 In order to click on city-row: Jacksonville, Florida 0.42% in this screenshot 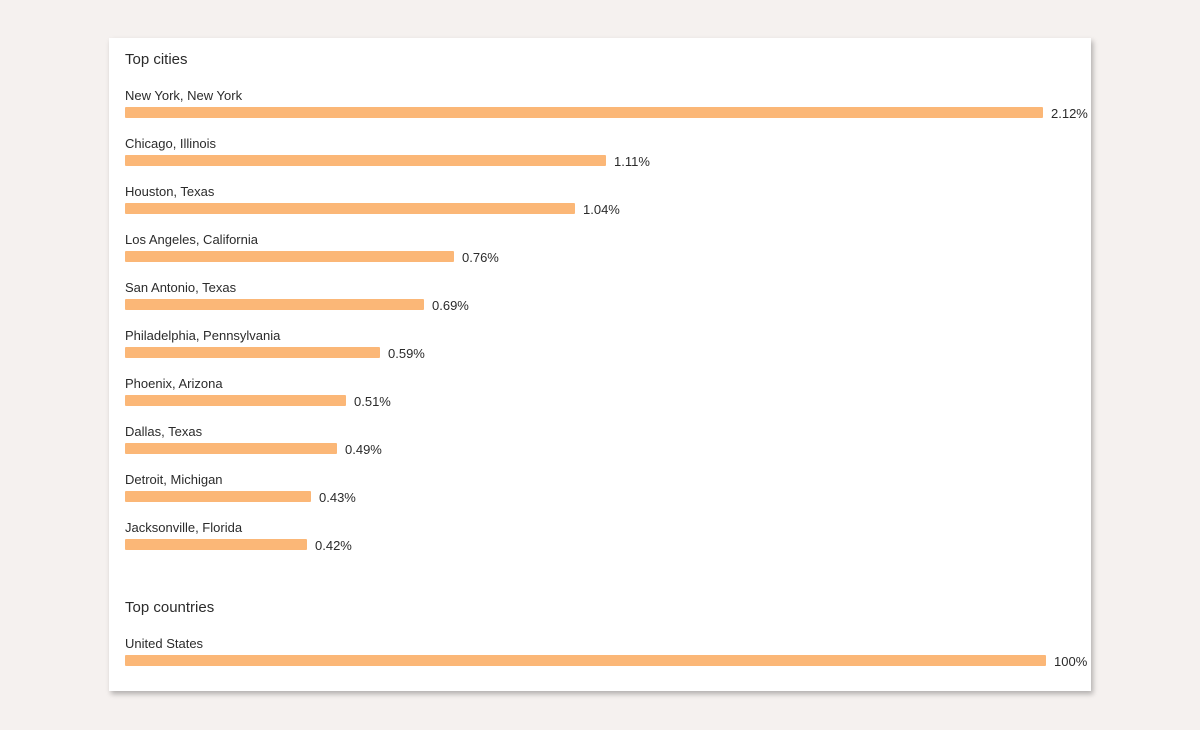, I will do `click(607, 540)`.